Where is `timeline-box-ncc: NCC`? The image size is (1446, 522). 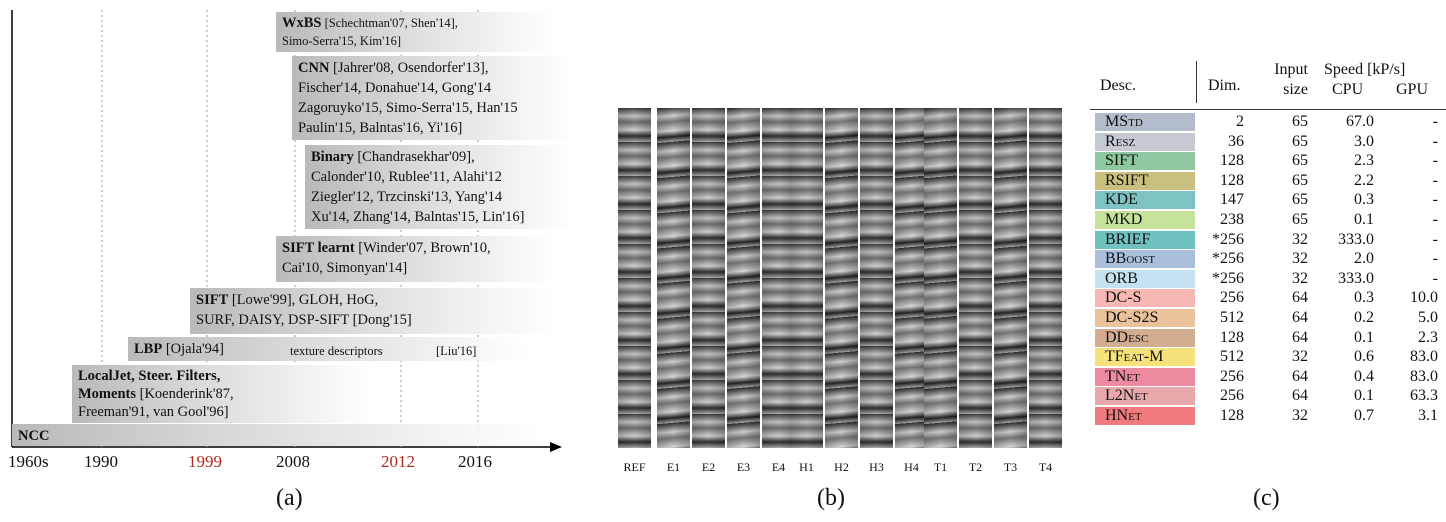 timeline-box-ncc: NCC is located at coordinates (277, 435).